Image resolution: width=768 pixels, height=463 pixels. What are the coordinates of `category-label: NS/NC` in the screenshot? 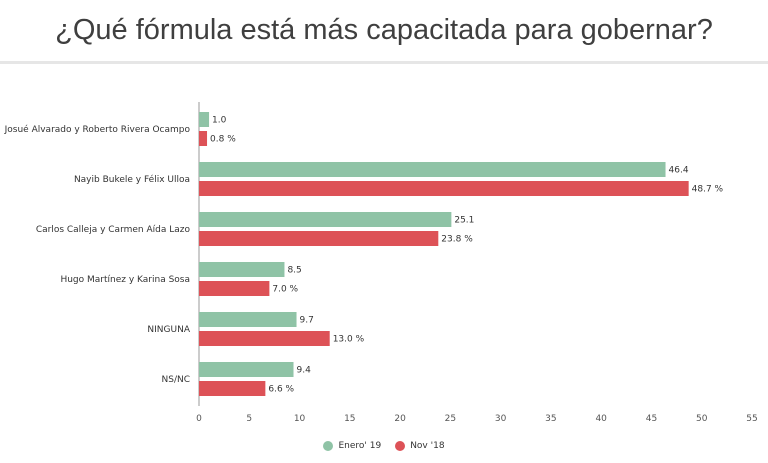 It's located at (176, 380).